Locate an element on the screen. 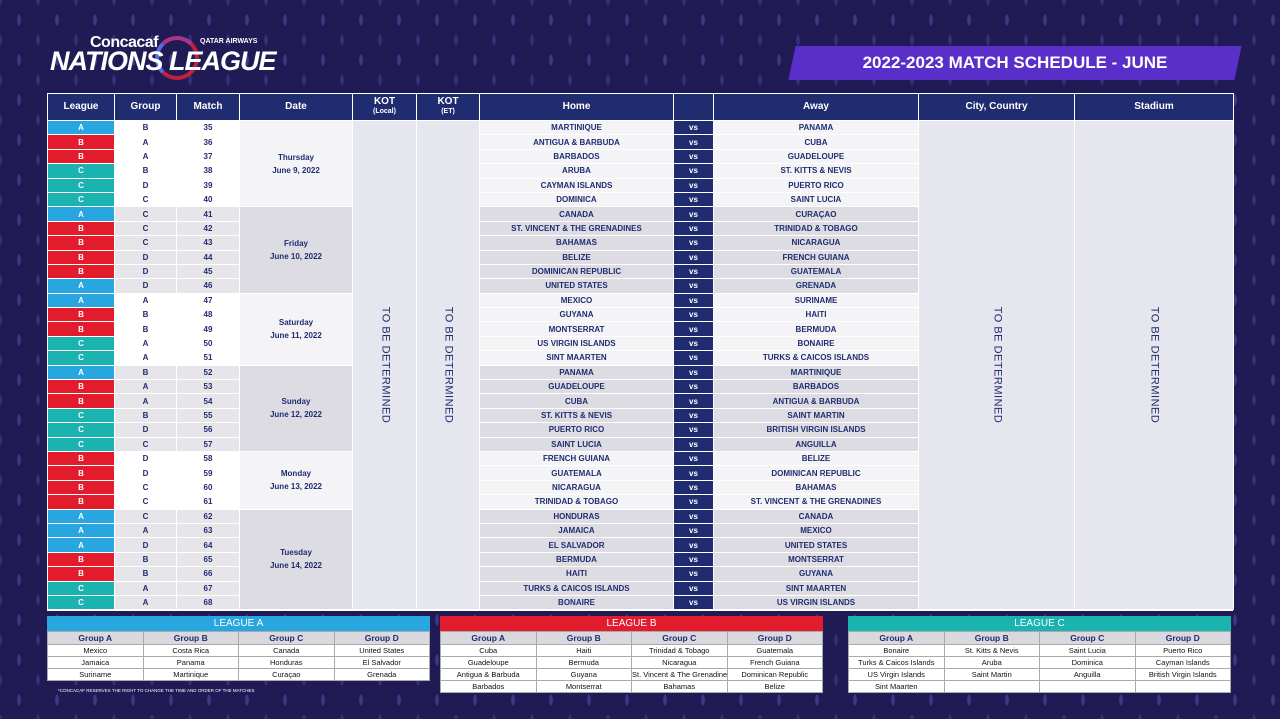 This screenshot has height=719, width=1280. match-row: B A 37 BARBADOS vs GUADELOUPE is located at coordinates (640, 156).